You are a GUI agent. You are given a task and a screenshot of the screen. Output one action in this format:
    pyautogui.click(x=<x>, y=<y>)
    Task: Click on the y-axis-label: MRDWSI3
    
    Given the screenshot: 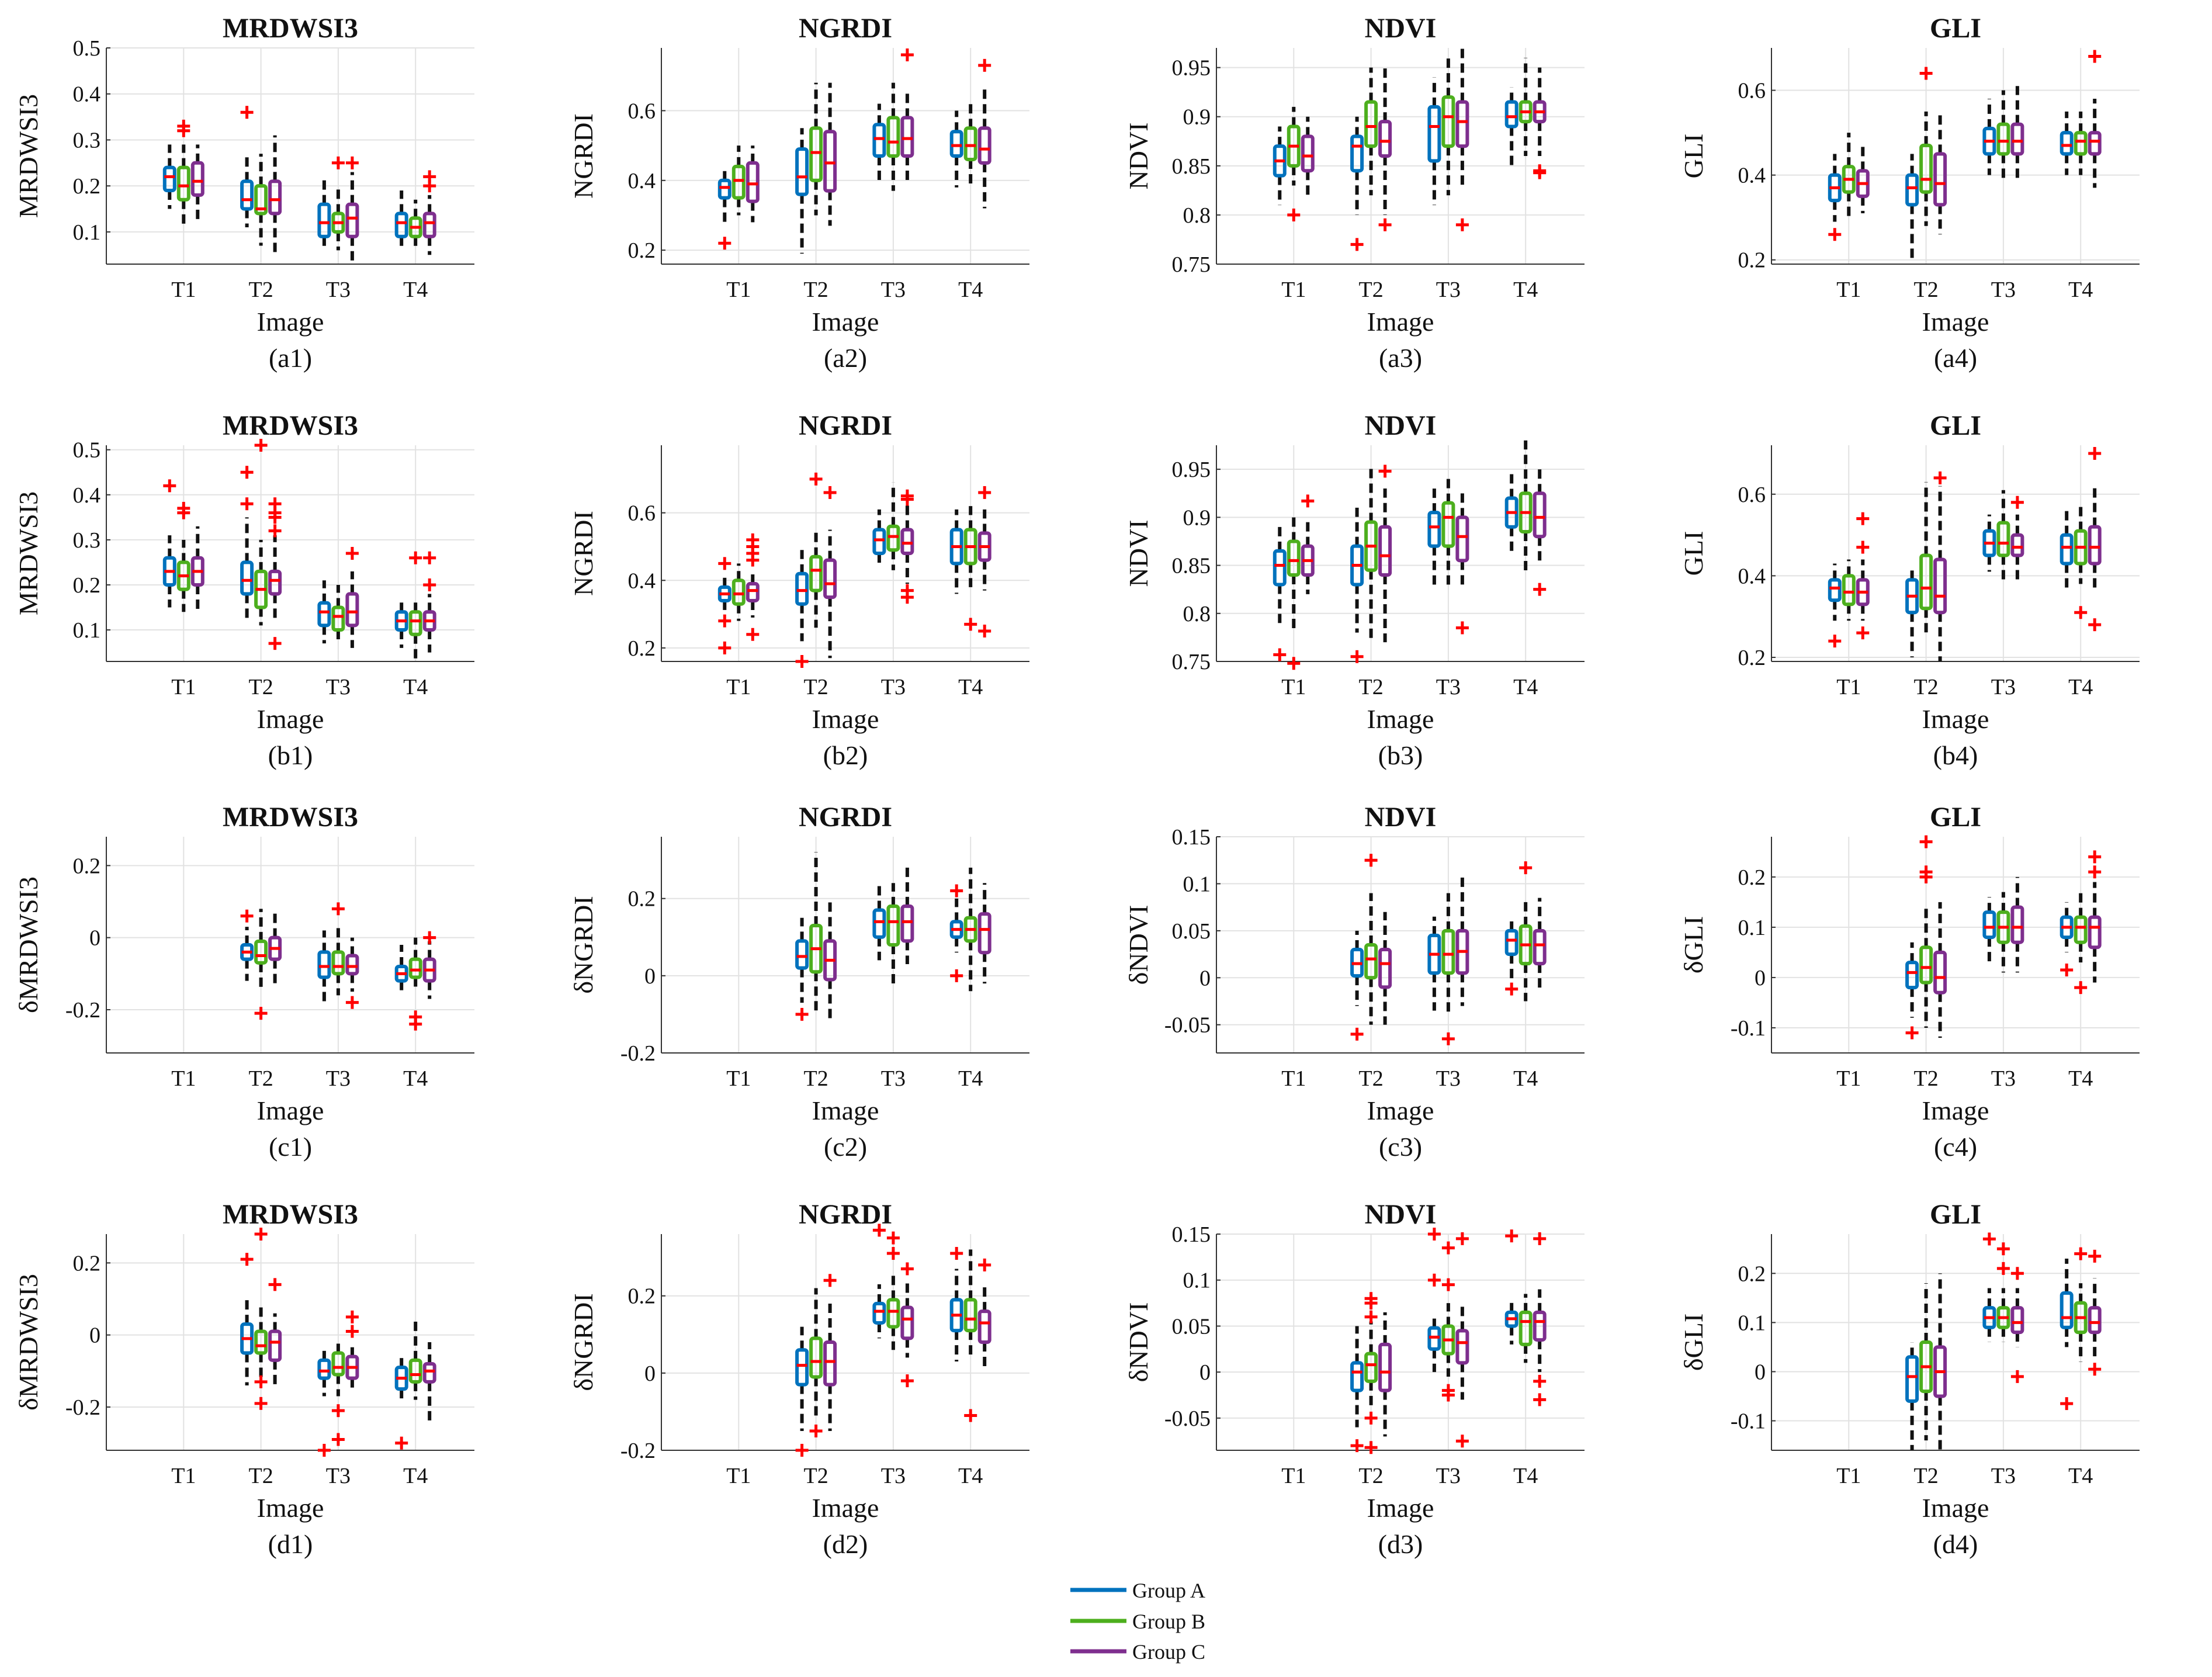 What is the action you would take?
    pyautogui.click(x=28, y=553)
    